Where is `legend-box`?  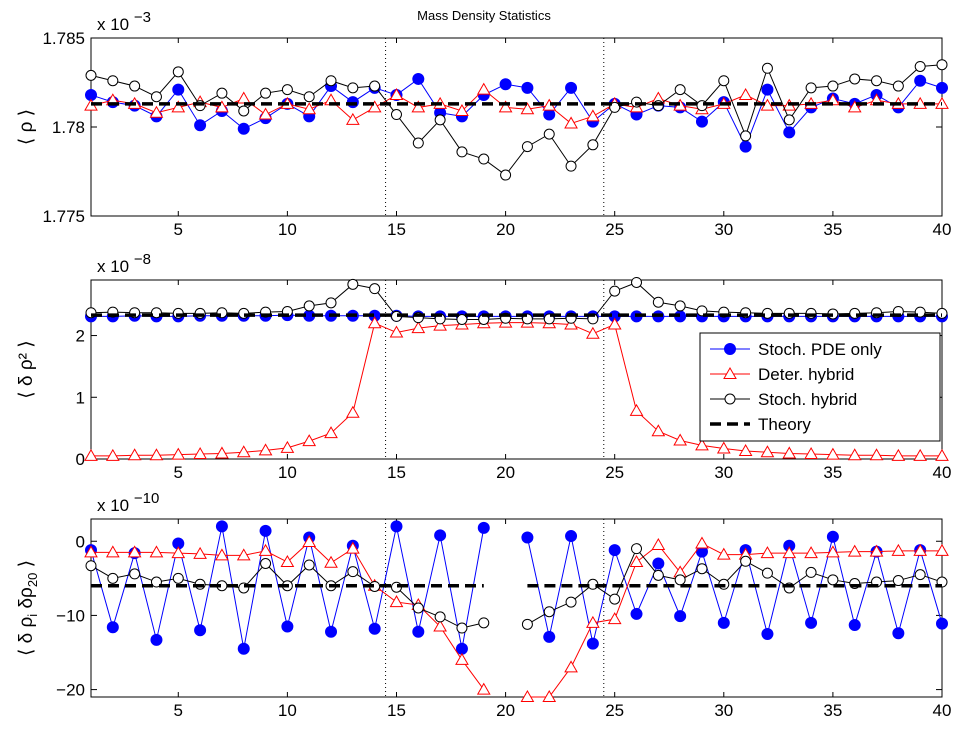 legend-box is located at coordinates (820, 387).